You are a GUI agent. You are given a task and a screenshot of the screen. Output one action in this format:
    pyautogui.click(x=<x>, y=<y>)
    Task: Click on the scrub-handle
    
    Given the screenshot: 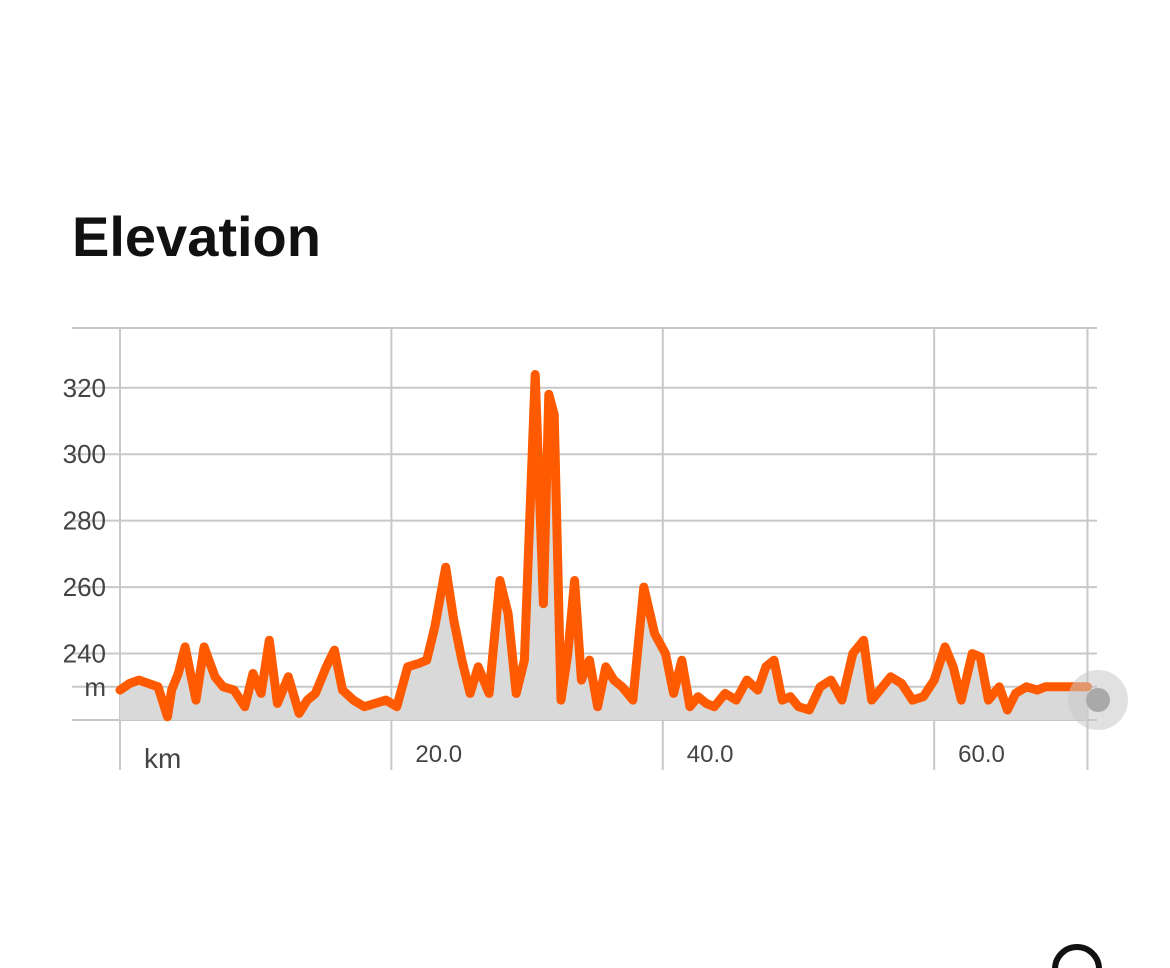 What is the action you would take?
    pyautogui.click(x=1098, y=700)
    